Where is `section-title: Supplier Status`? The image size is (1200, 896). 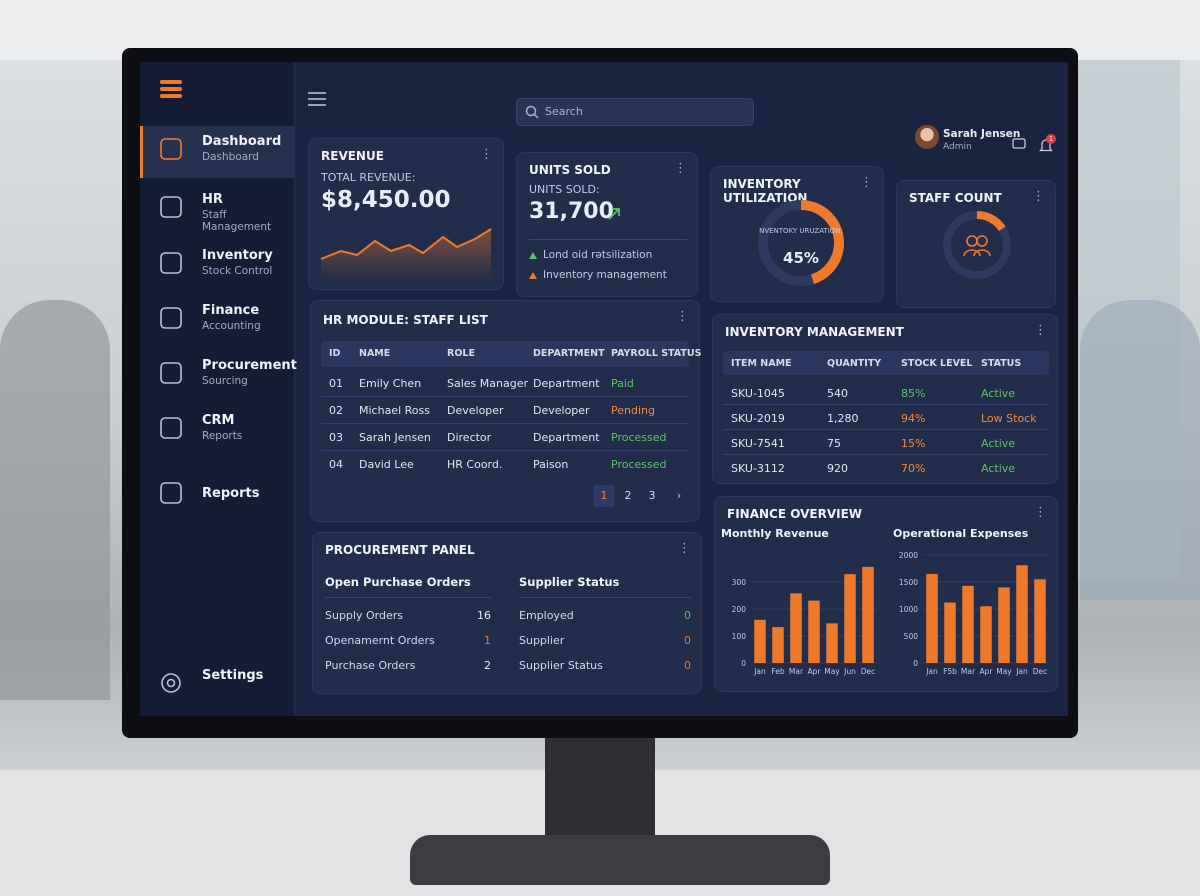 section-title: Supplier Status is located at coordinates (569, 582).